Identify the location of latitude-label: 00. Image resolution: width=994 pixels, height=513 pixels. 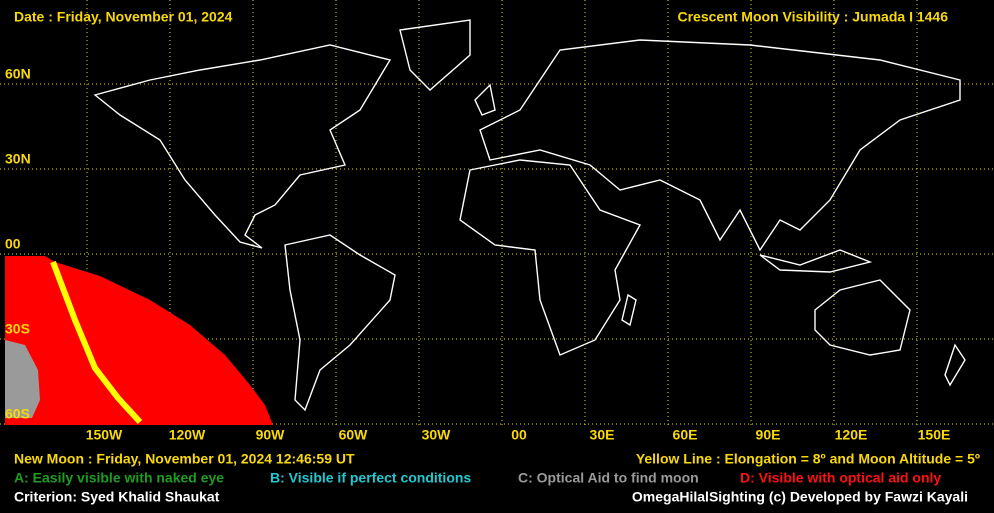
(13, 244).